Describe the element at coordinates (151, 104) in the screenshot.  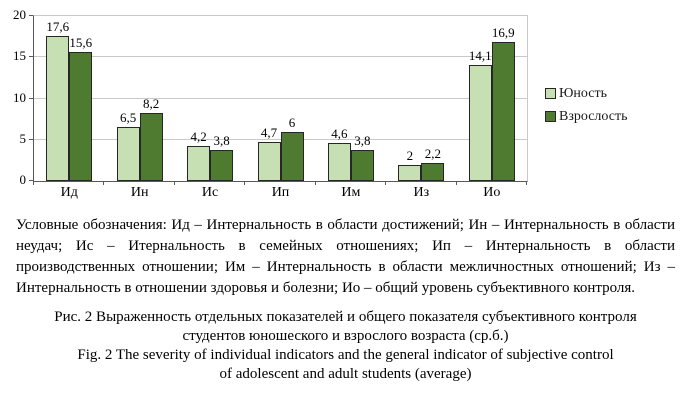
I see `bar-value-label: 8,2` at that location.